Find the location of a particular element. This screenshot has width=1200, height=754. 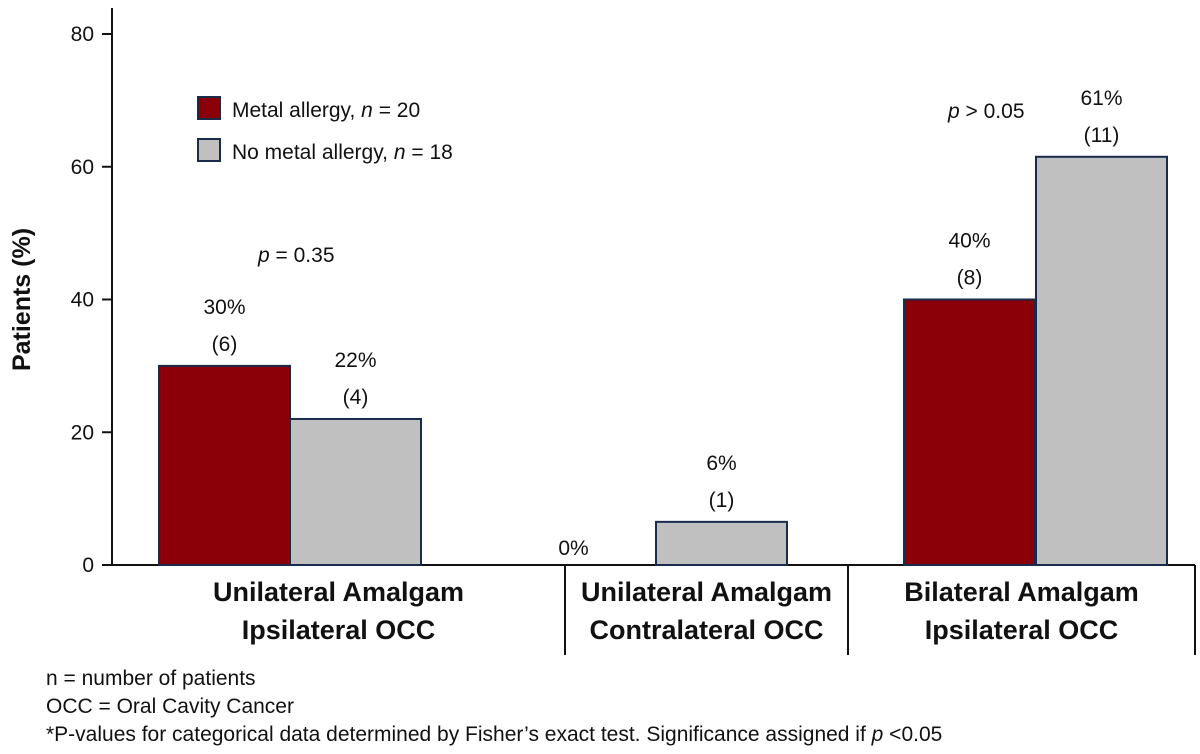

legend-label-part-2: = 18 is located at coordinates (429, 152).